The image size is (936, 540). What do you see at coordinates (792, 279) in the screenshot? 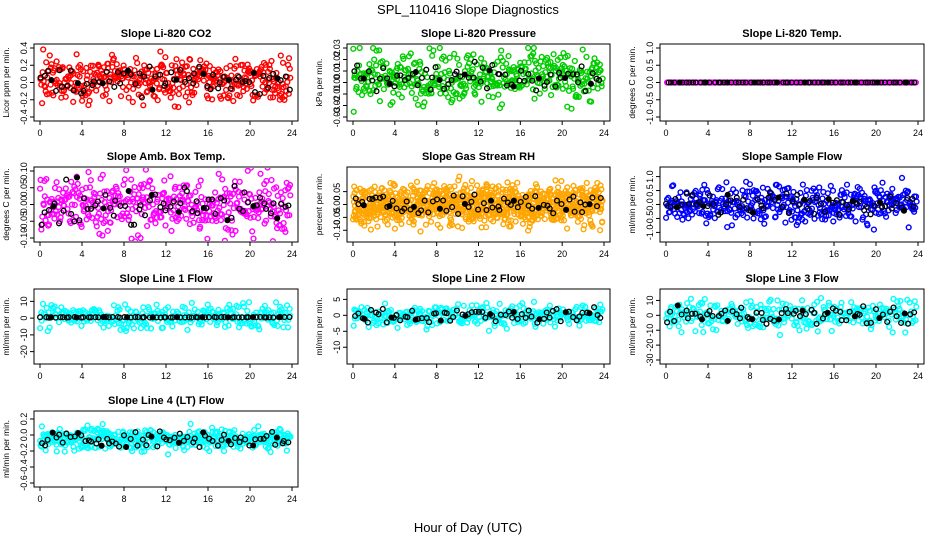
I see `chart-title: Slope Line 3 Flow` at bounding box center [792, 279].